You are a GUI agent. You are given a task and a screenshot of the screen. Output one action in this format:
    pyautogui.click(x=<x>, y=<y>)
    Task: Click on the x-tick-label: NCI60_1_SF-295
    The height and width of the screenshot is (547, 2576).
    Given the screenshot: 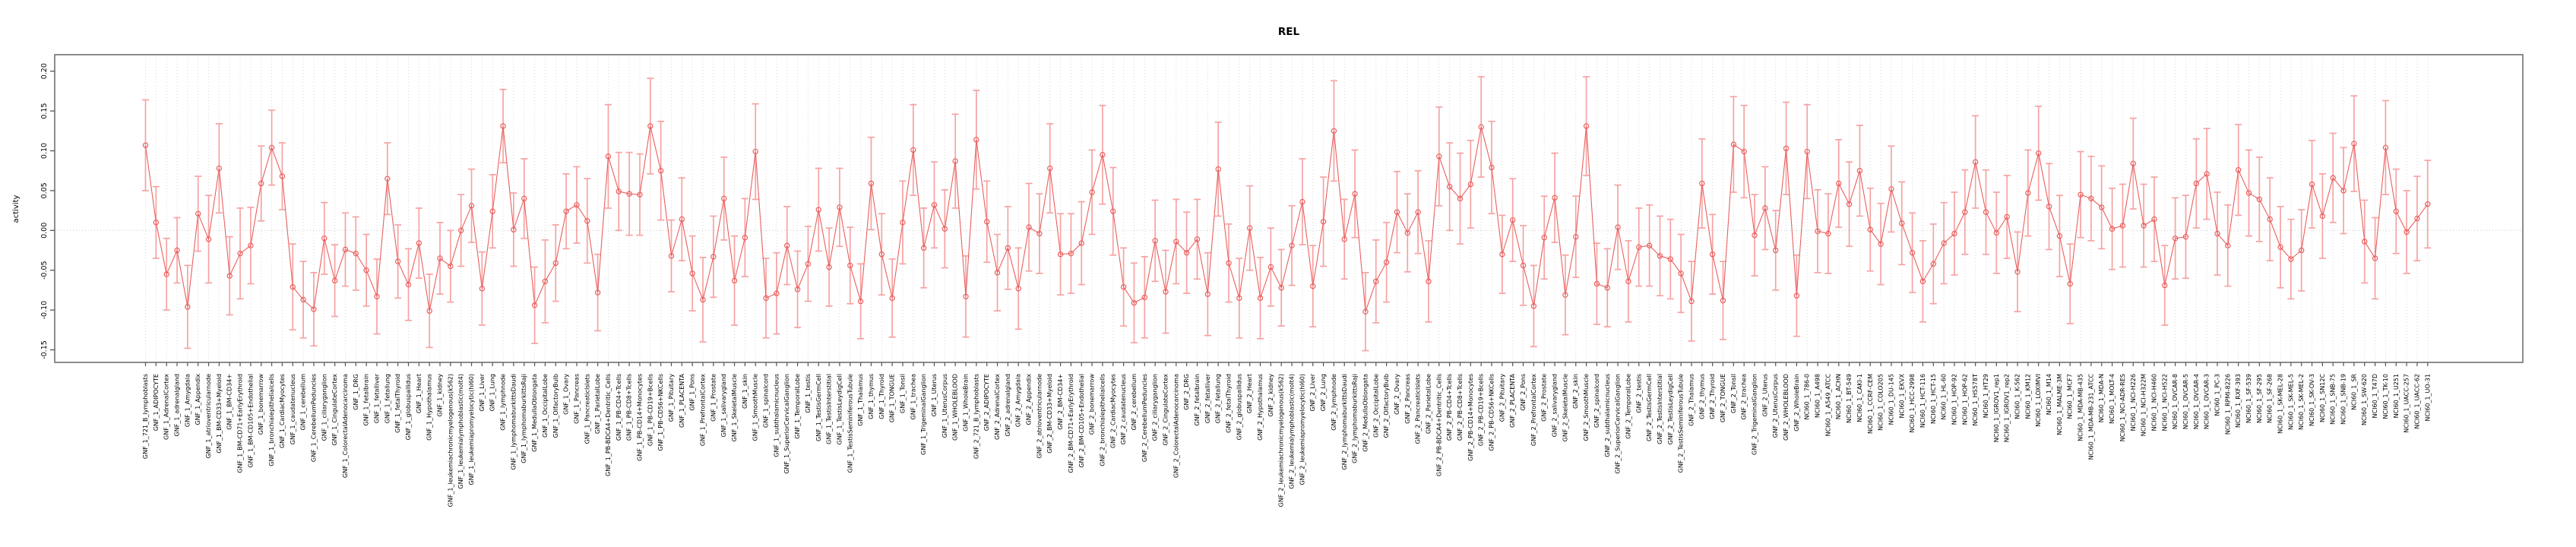 What is the action you would take?
    pyautogui.click(x=2259, y=398)
    